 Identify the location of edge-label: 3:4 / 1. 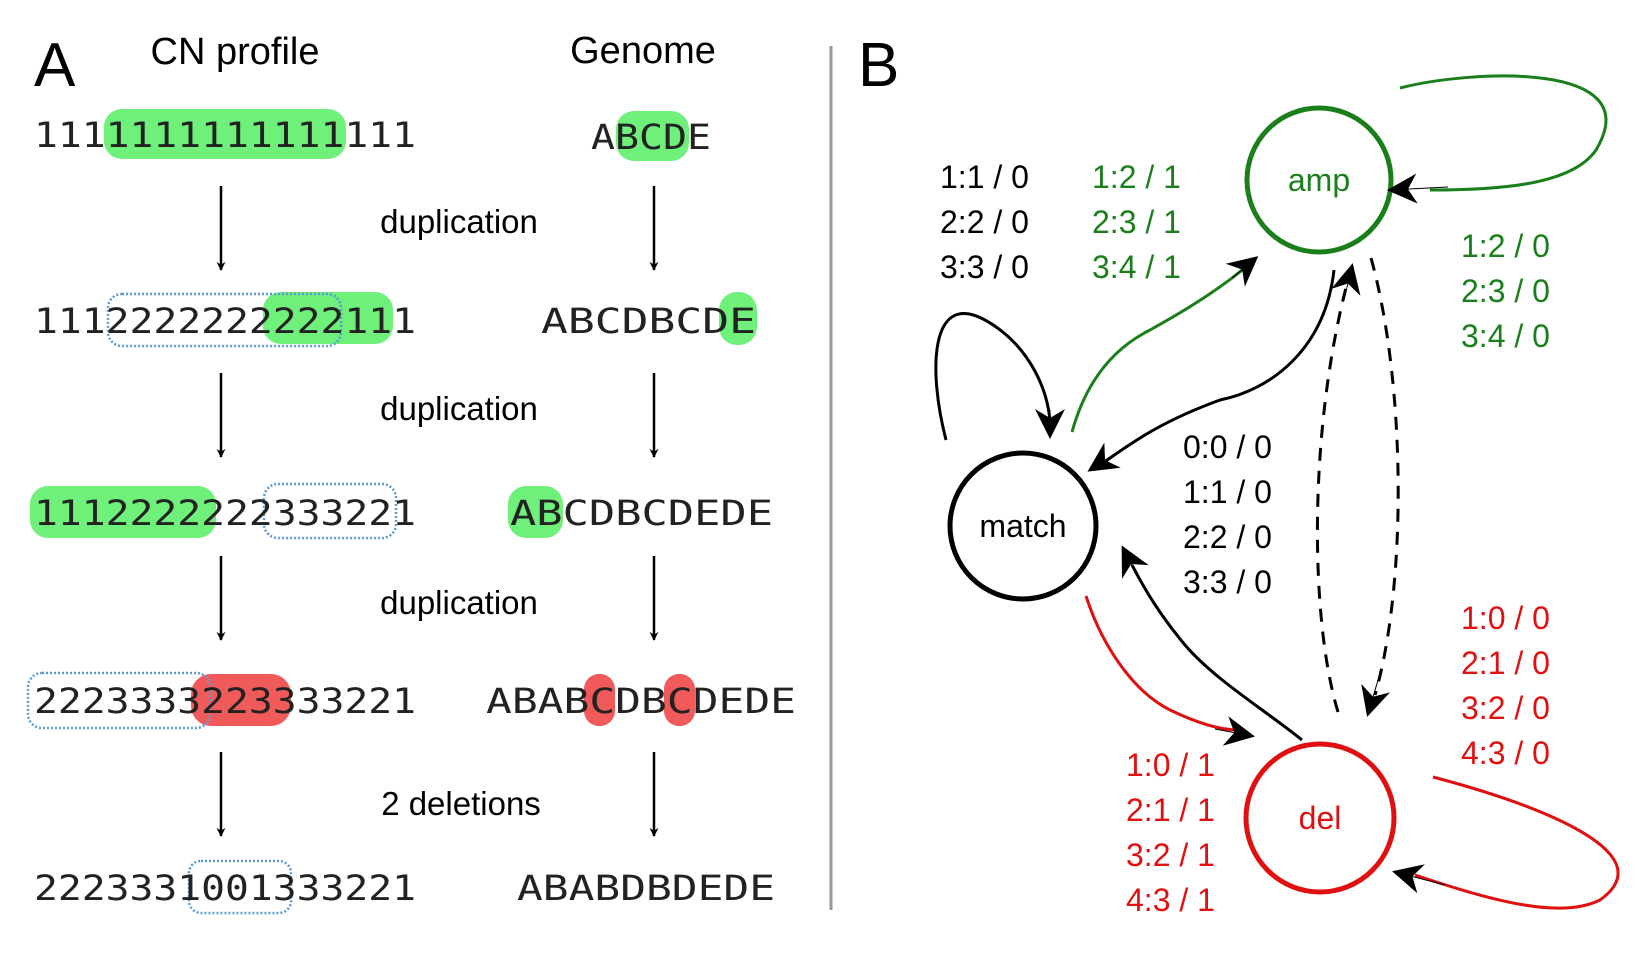
(1136, 267).